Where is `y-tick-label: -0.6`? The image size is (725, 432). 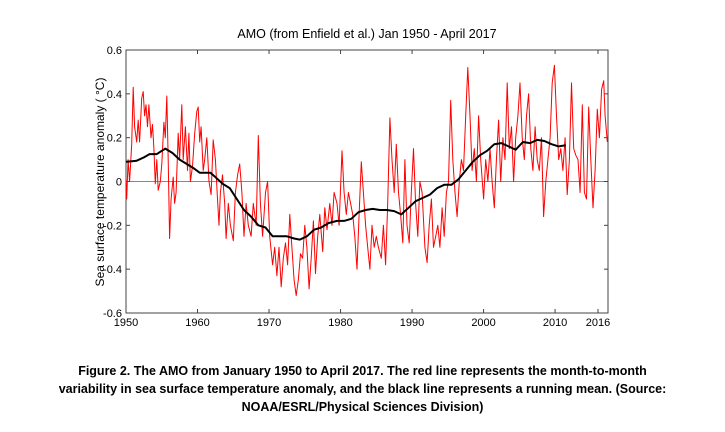
y-tick-label: -0.6 is located at coordinates (112, 314).